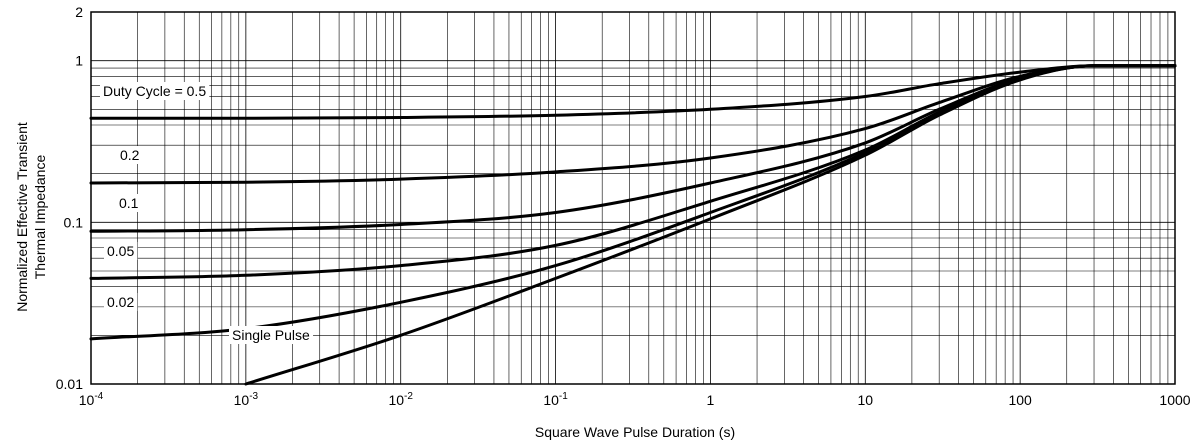 This screenshot has width=1203, height=443. I want to click on series-label-4: 0.02, so click(120, 302).